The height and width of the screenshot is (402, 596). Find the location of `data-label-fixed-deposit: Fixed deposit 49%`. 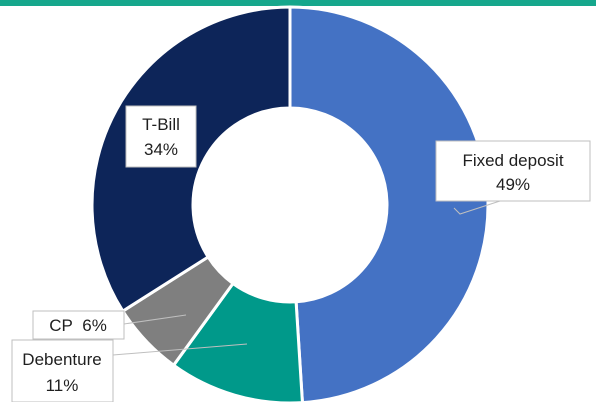

data-label-fixed-deposit: Fixed deposit 49% is located at coordinates (513, 177).